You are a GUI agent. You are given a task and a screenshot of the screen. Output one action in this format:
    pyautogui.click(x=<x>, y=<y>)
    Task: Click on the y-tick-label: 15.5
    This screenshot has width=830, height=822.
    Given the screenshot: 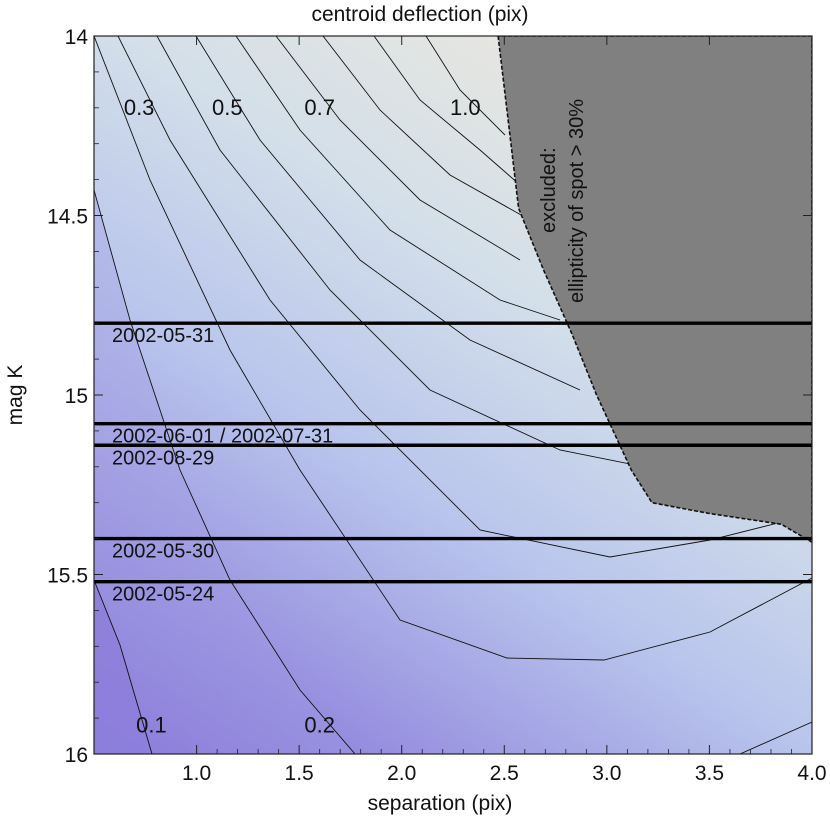 What is the action you would take?
    pyautogui.click(x=67, y=576)
    